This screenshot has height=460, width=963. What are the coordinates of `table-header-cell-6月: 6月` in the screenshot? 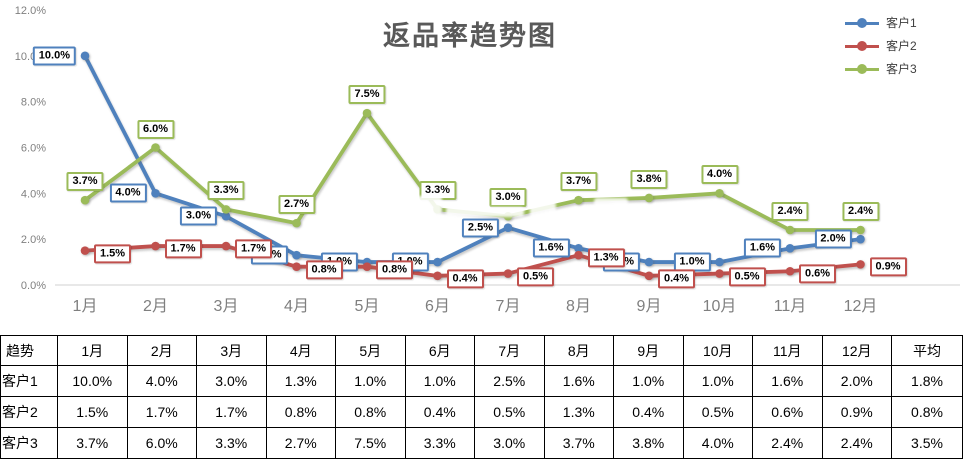 It's located at (439, 350).